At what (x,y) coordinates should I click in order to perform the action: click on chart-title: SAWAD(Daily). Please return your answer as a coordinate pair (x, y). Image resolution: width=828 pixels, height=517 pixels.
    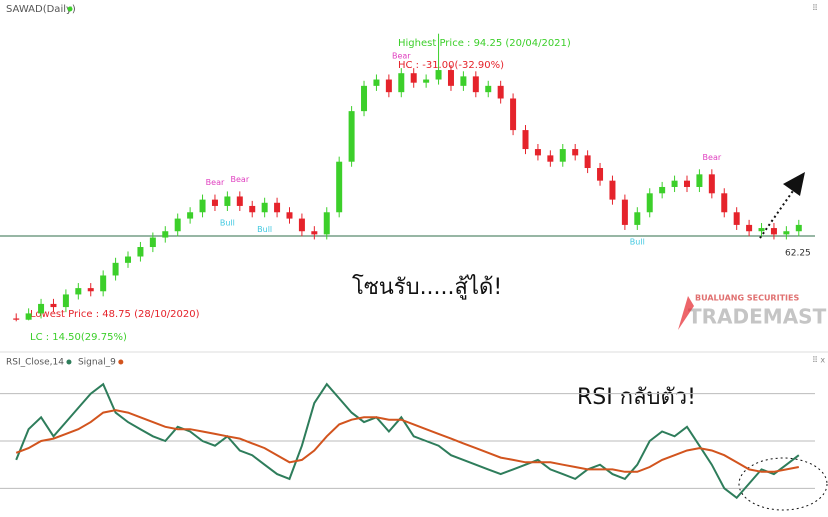
    Looking at the image, I should click on (41, 9).